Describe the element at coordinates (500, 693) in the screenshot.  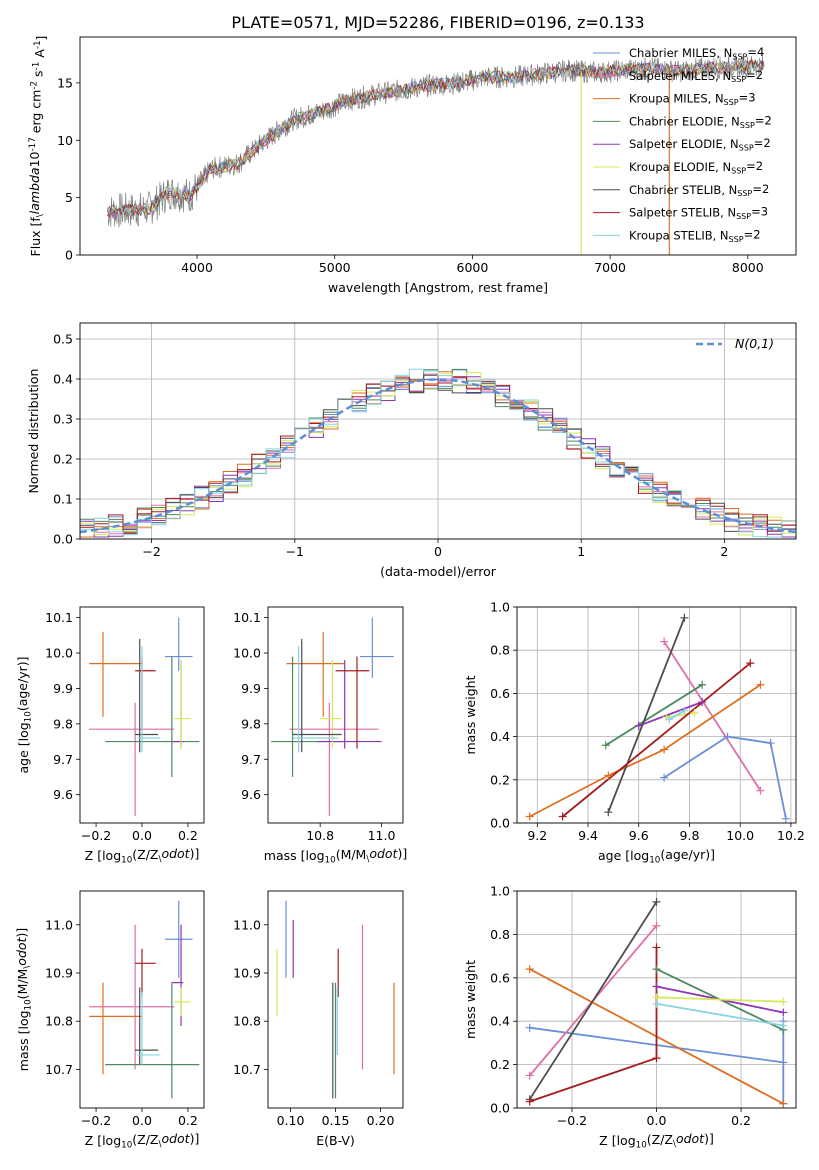
I see `y-tick-label: 0.6` at that location.